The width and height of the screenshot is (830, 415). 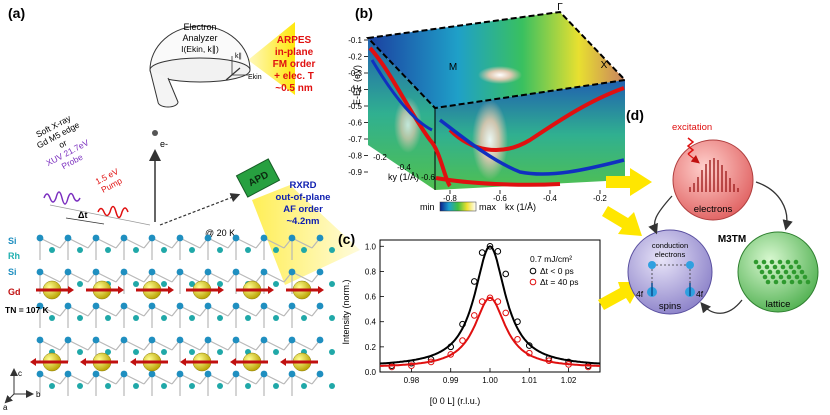 I want to click on y-tick-label: 0.4, so click(x=371, y=322).